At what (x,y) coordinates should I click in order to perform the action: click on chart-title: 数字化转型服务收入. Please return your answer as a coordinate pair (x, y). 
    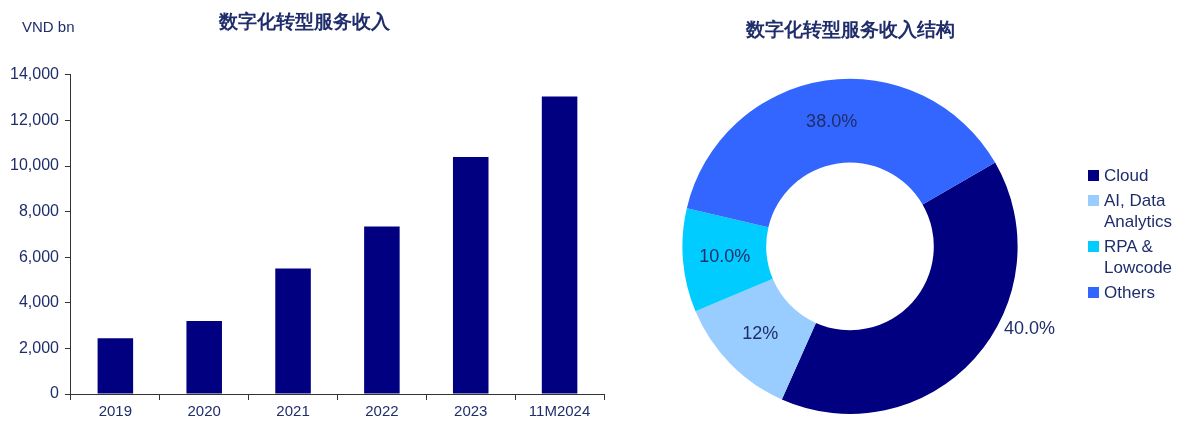
    Looking at the image, I should click on (304, 21).